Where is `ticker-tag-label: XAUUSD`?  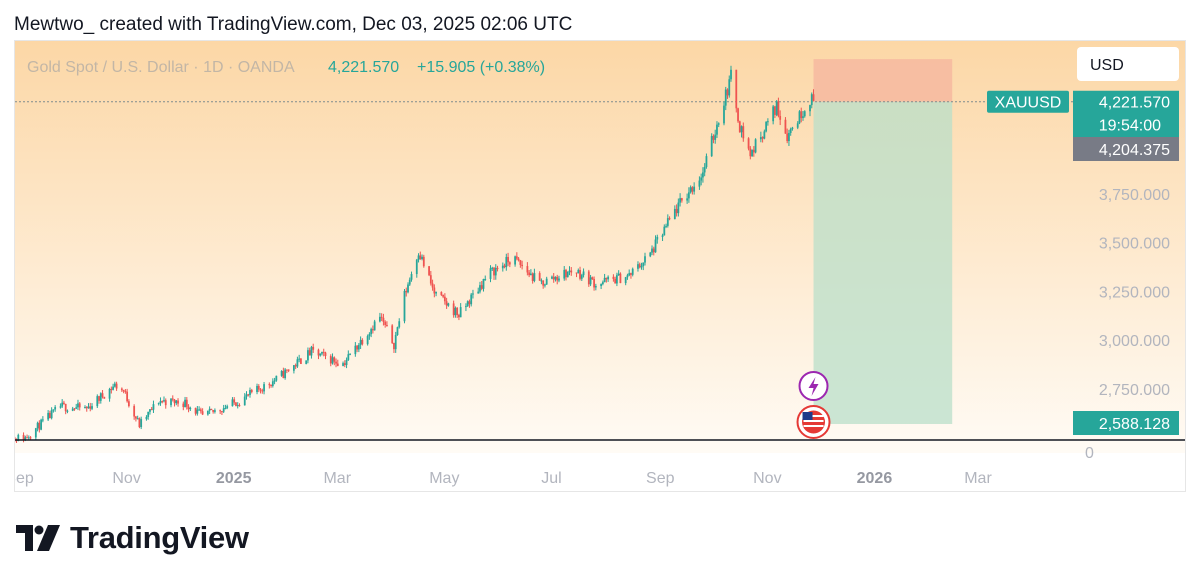
ticker-tag-label: XAUUSD is located at coordinates (1028, 103).